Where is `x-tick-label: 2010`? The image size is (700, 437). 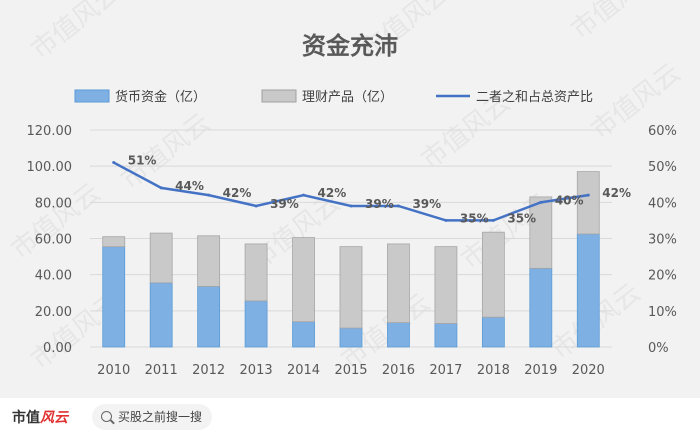 x-tick-label: 2010 is located at coordinates (113, 370).